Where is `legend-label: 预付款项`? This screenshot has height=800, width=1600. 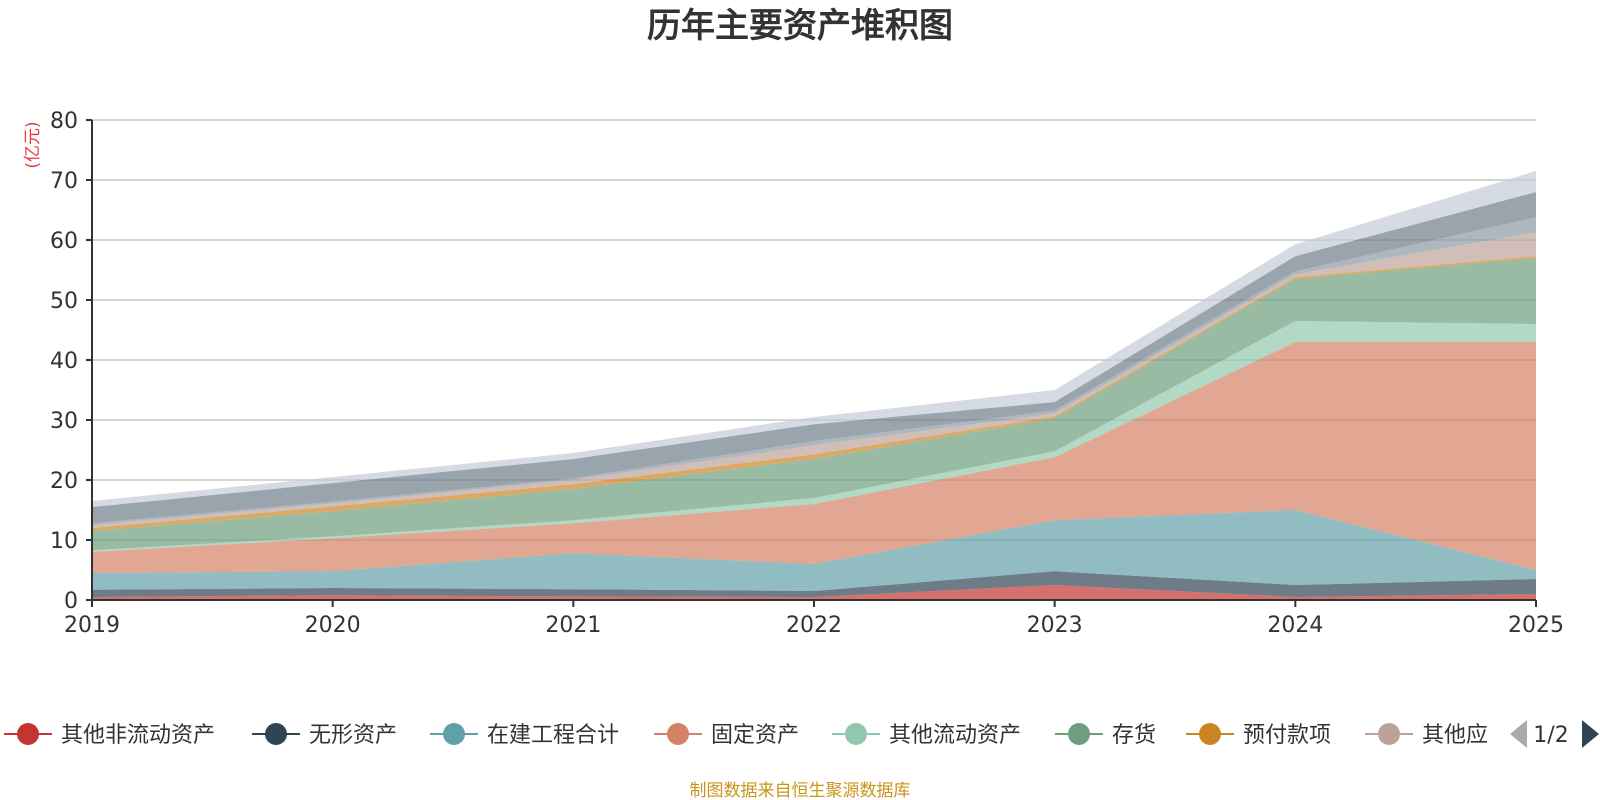 legend-label: 预付款项 is located at coordinates (1287, 735).